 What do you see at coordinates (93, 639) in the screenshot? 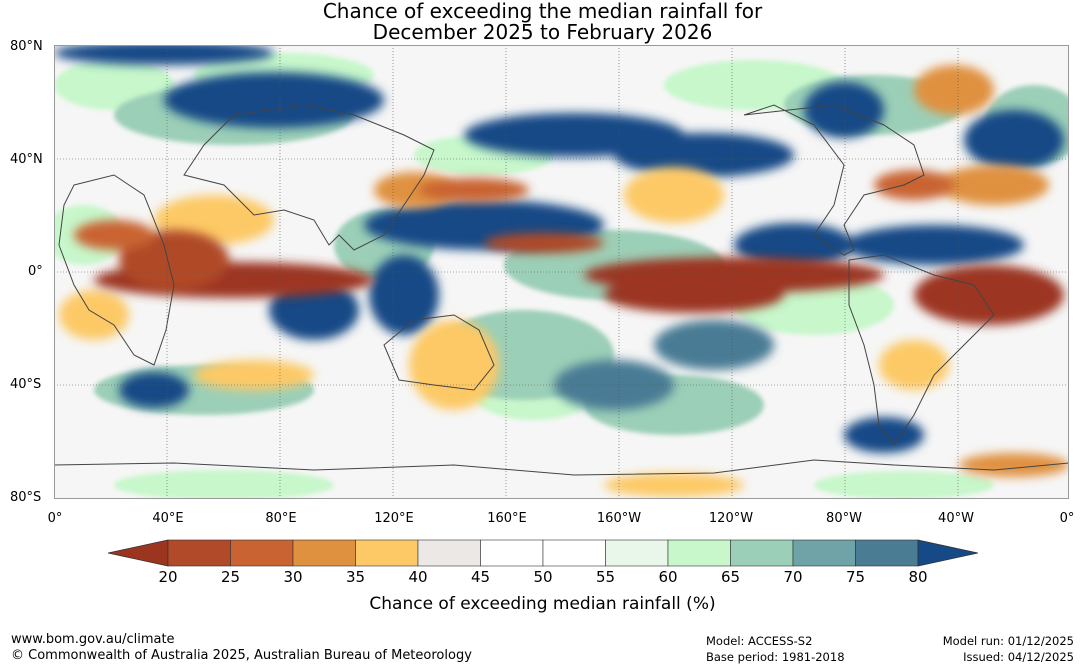
I see `footer-url: www.bom.gov.au/climate` at bounding box center [93, 639].